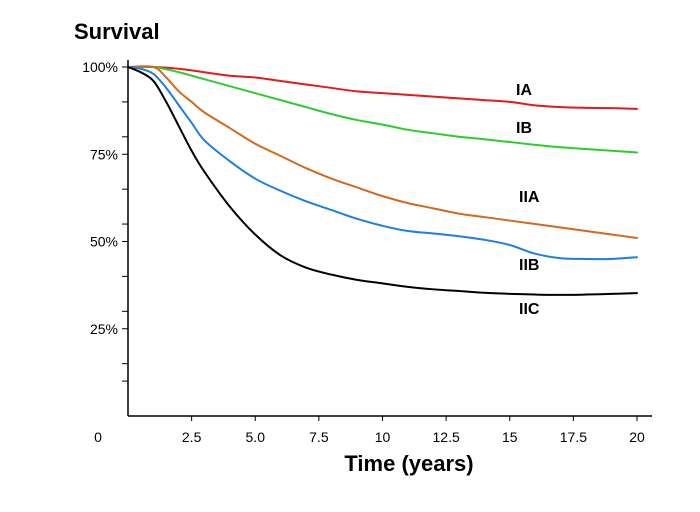 The width and height of the screenshot is (700, 512). Describe the element at coordinates (104, 242) in the screenshot. I see `y-tick-label: 50%` at that location.